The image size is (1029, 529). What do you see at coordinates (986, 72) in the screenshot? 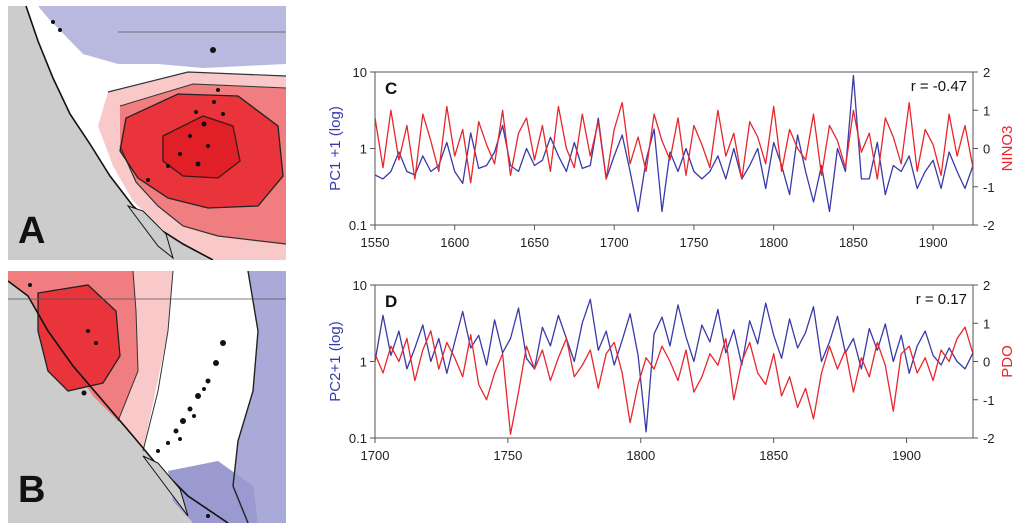
I see `chart-c-right-tick-label: 2` at bounding box center [986, 72].